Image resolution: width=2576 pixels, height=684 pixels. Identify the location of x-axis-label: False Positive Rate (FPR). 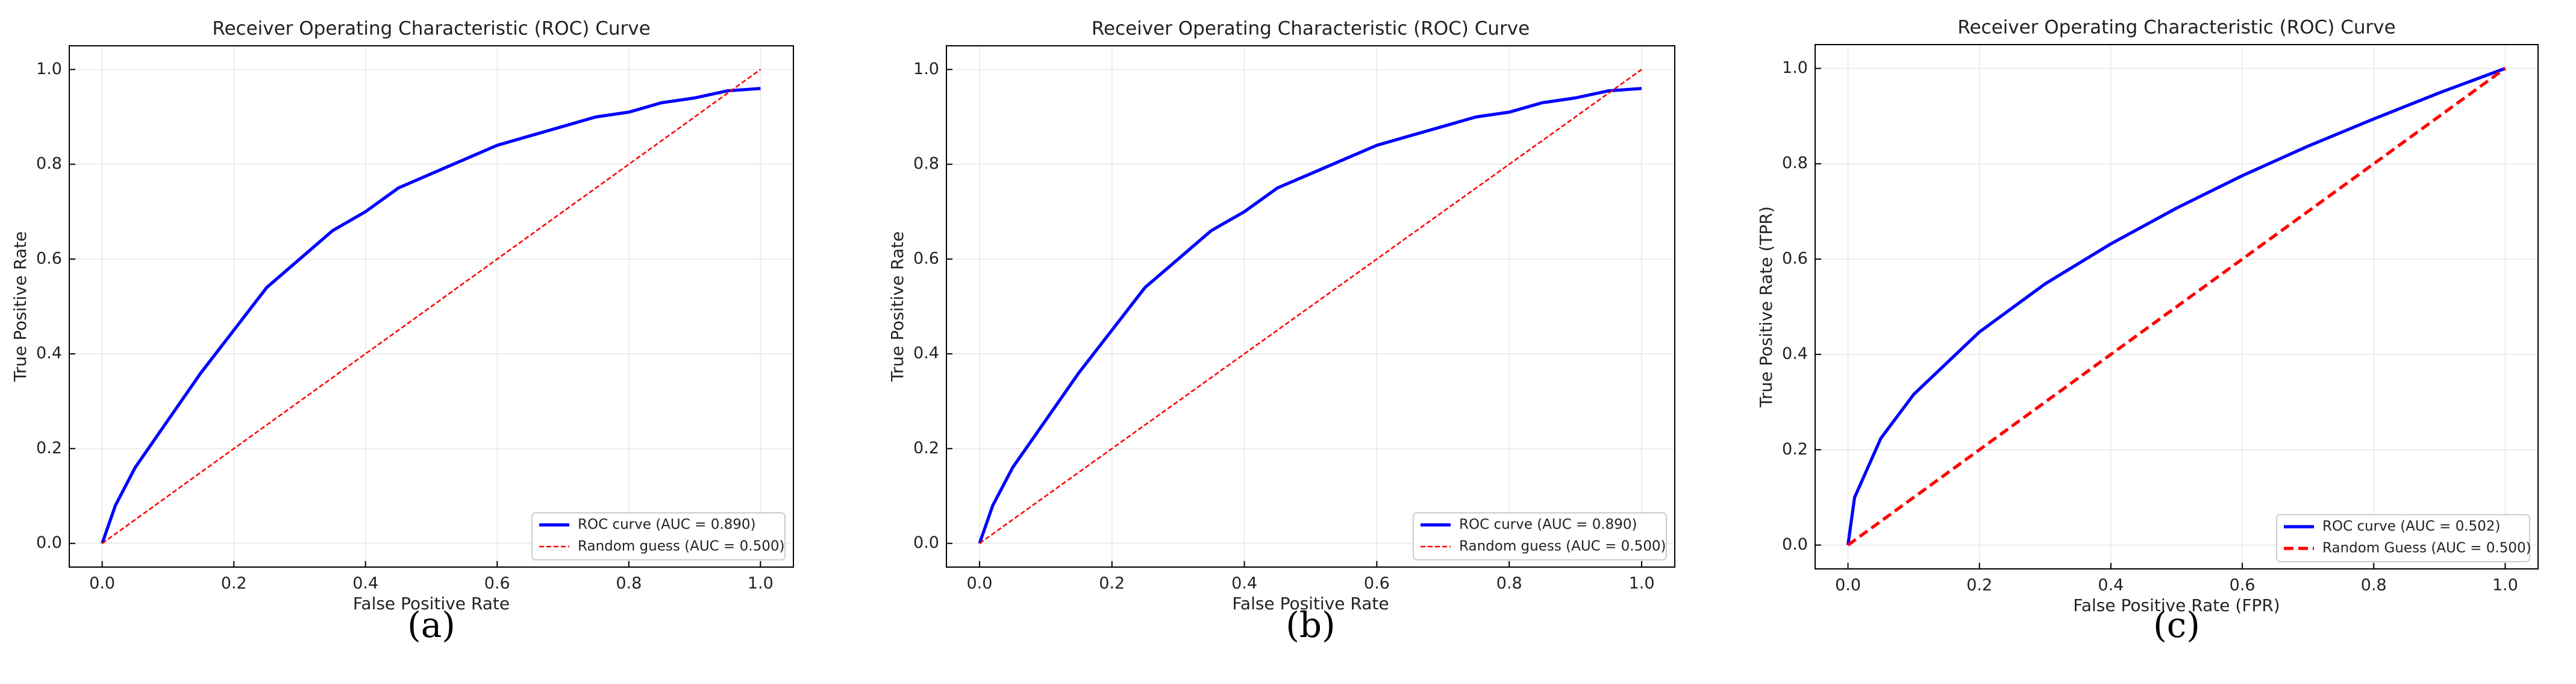
(2176, 605).